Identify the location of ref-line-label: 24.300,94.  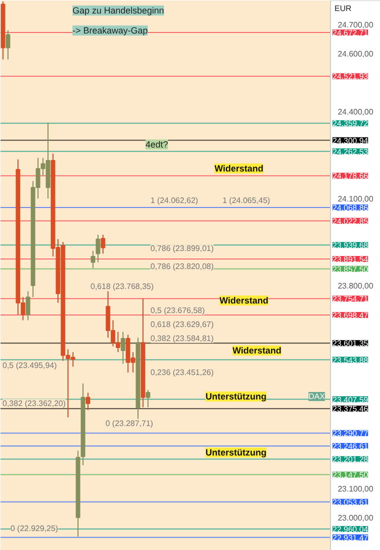
(350, 141).